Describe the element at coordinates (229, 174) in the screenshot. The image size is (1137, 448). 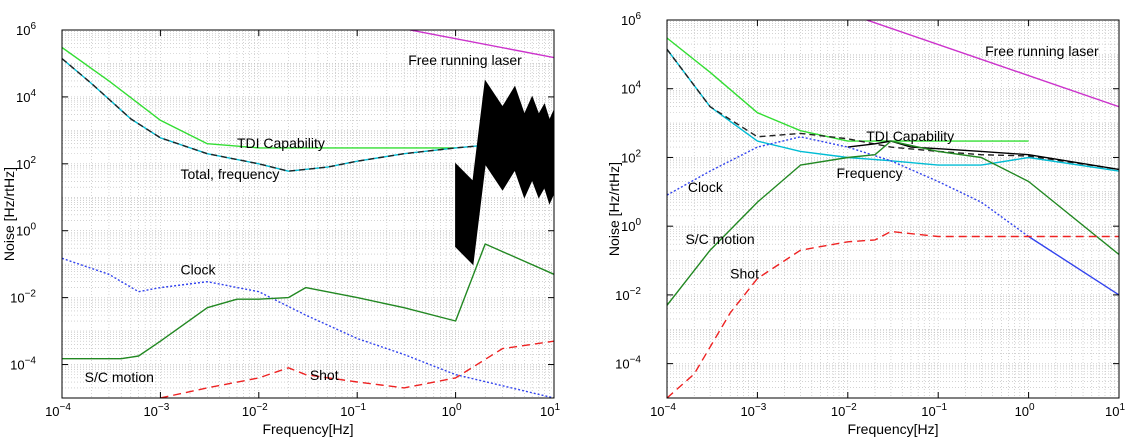
I see `annotation-label: Total, frequency` at that location.